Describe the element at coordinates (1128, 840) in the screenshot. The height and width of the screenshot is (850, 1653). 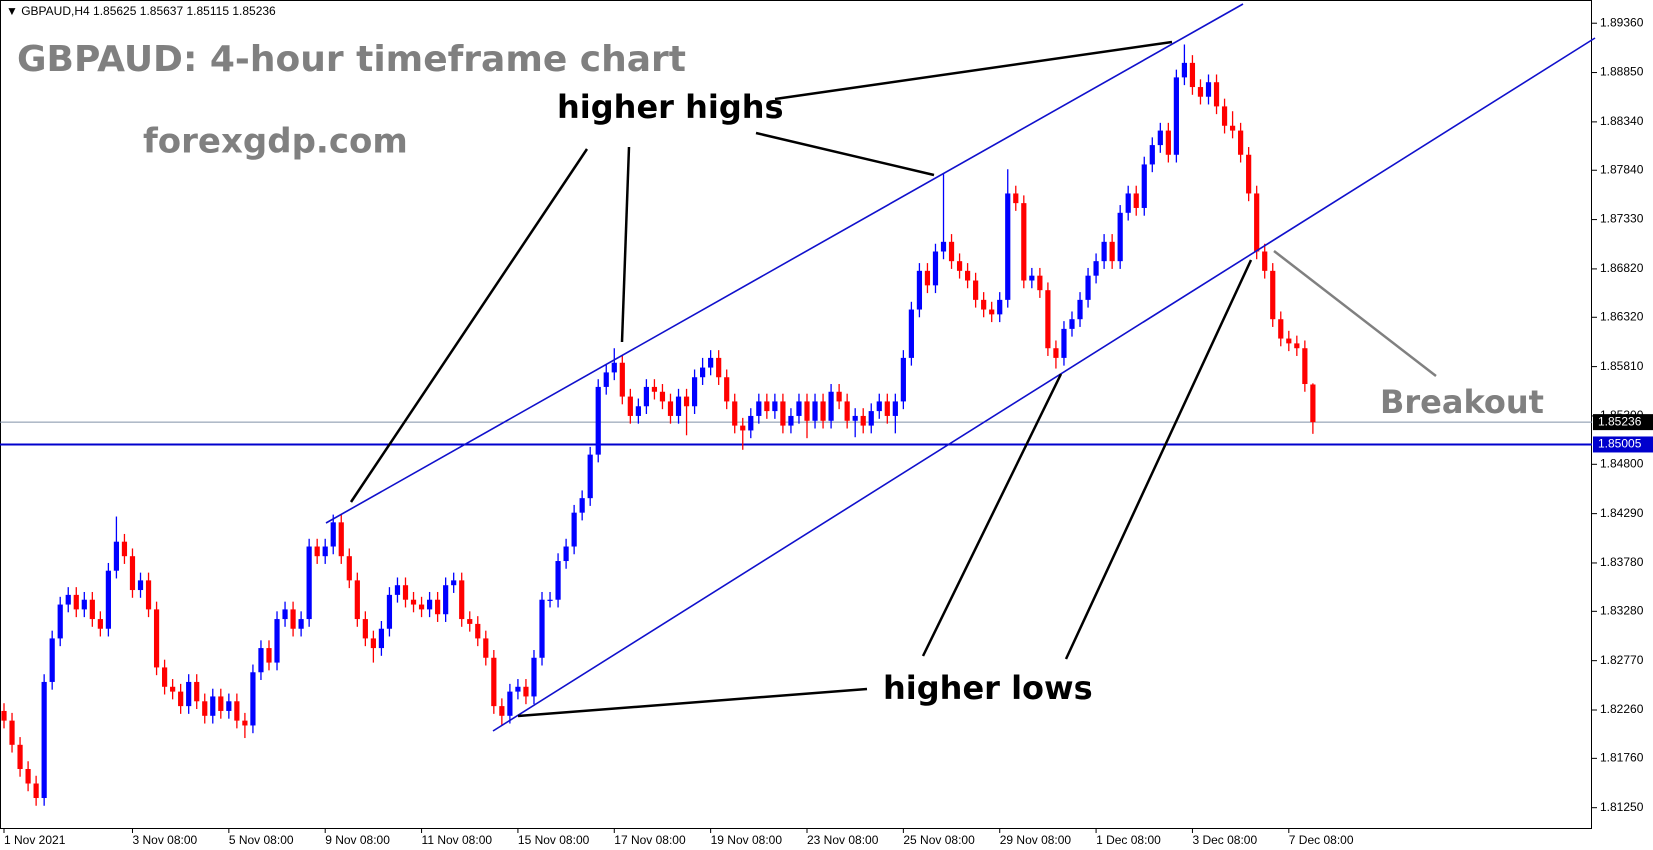
I see `x-tick-label: 1 Dec 08:00` at that location.